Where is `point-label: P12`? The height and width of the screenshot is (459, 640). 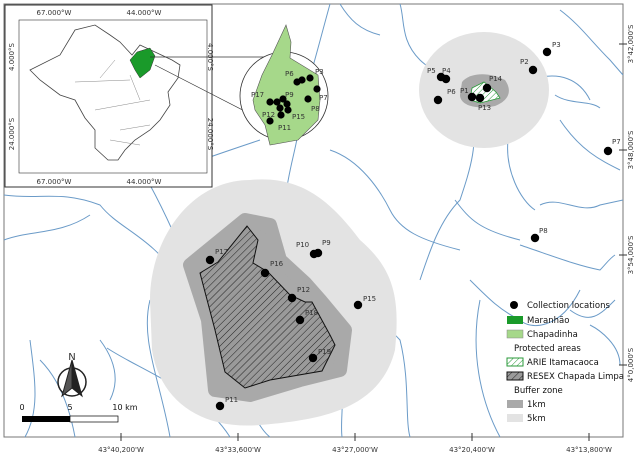
point-label: P12 is located at coordinates (303, 290).